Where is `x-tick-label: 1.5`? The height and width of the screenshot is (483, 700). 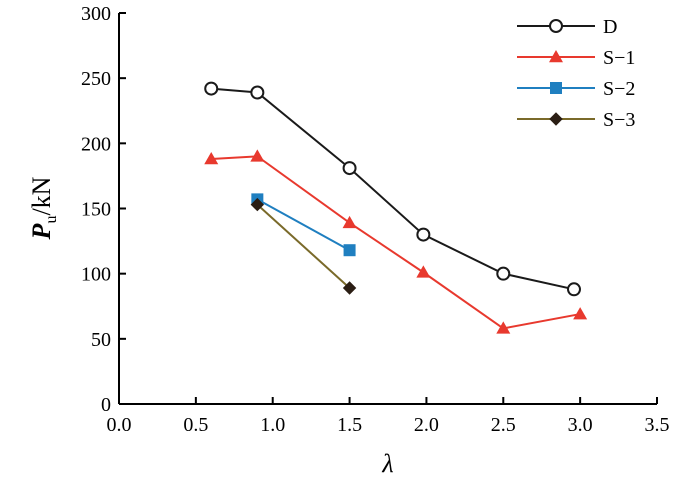
x-tick-label: 1.5 is located at coordinates (349, 425).